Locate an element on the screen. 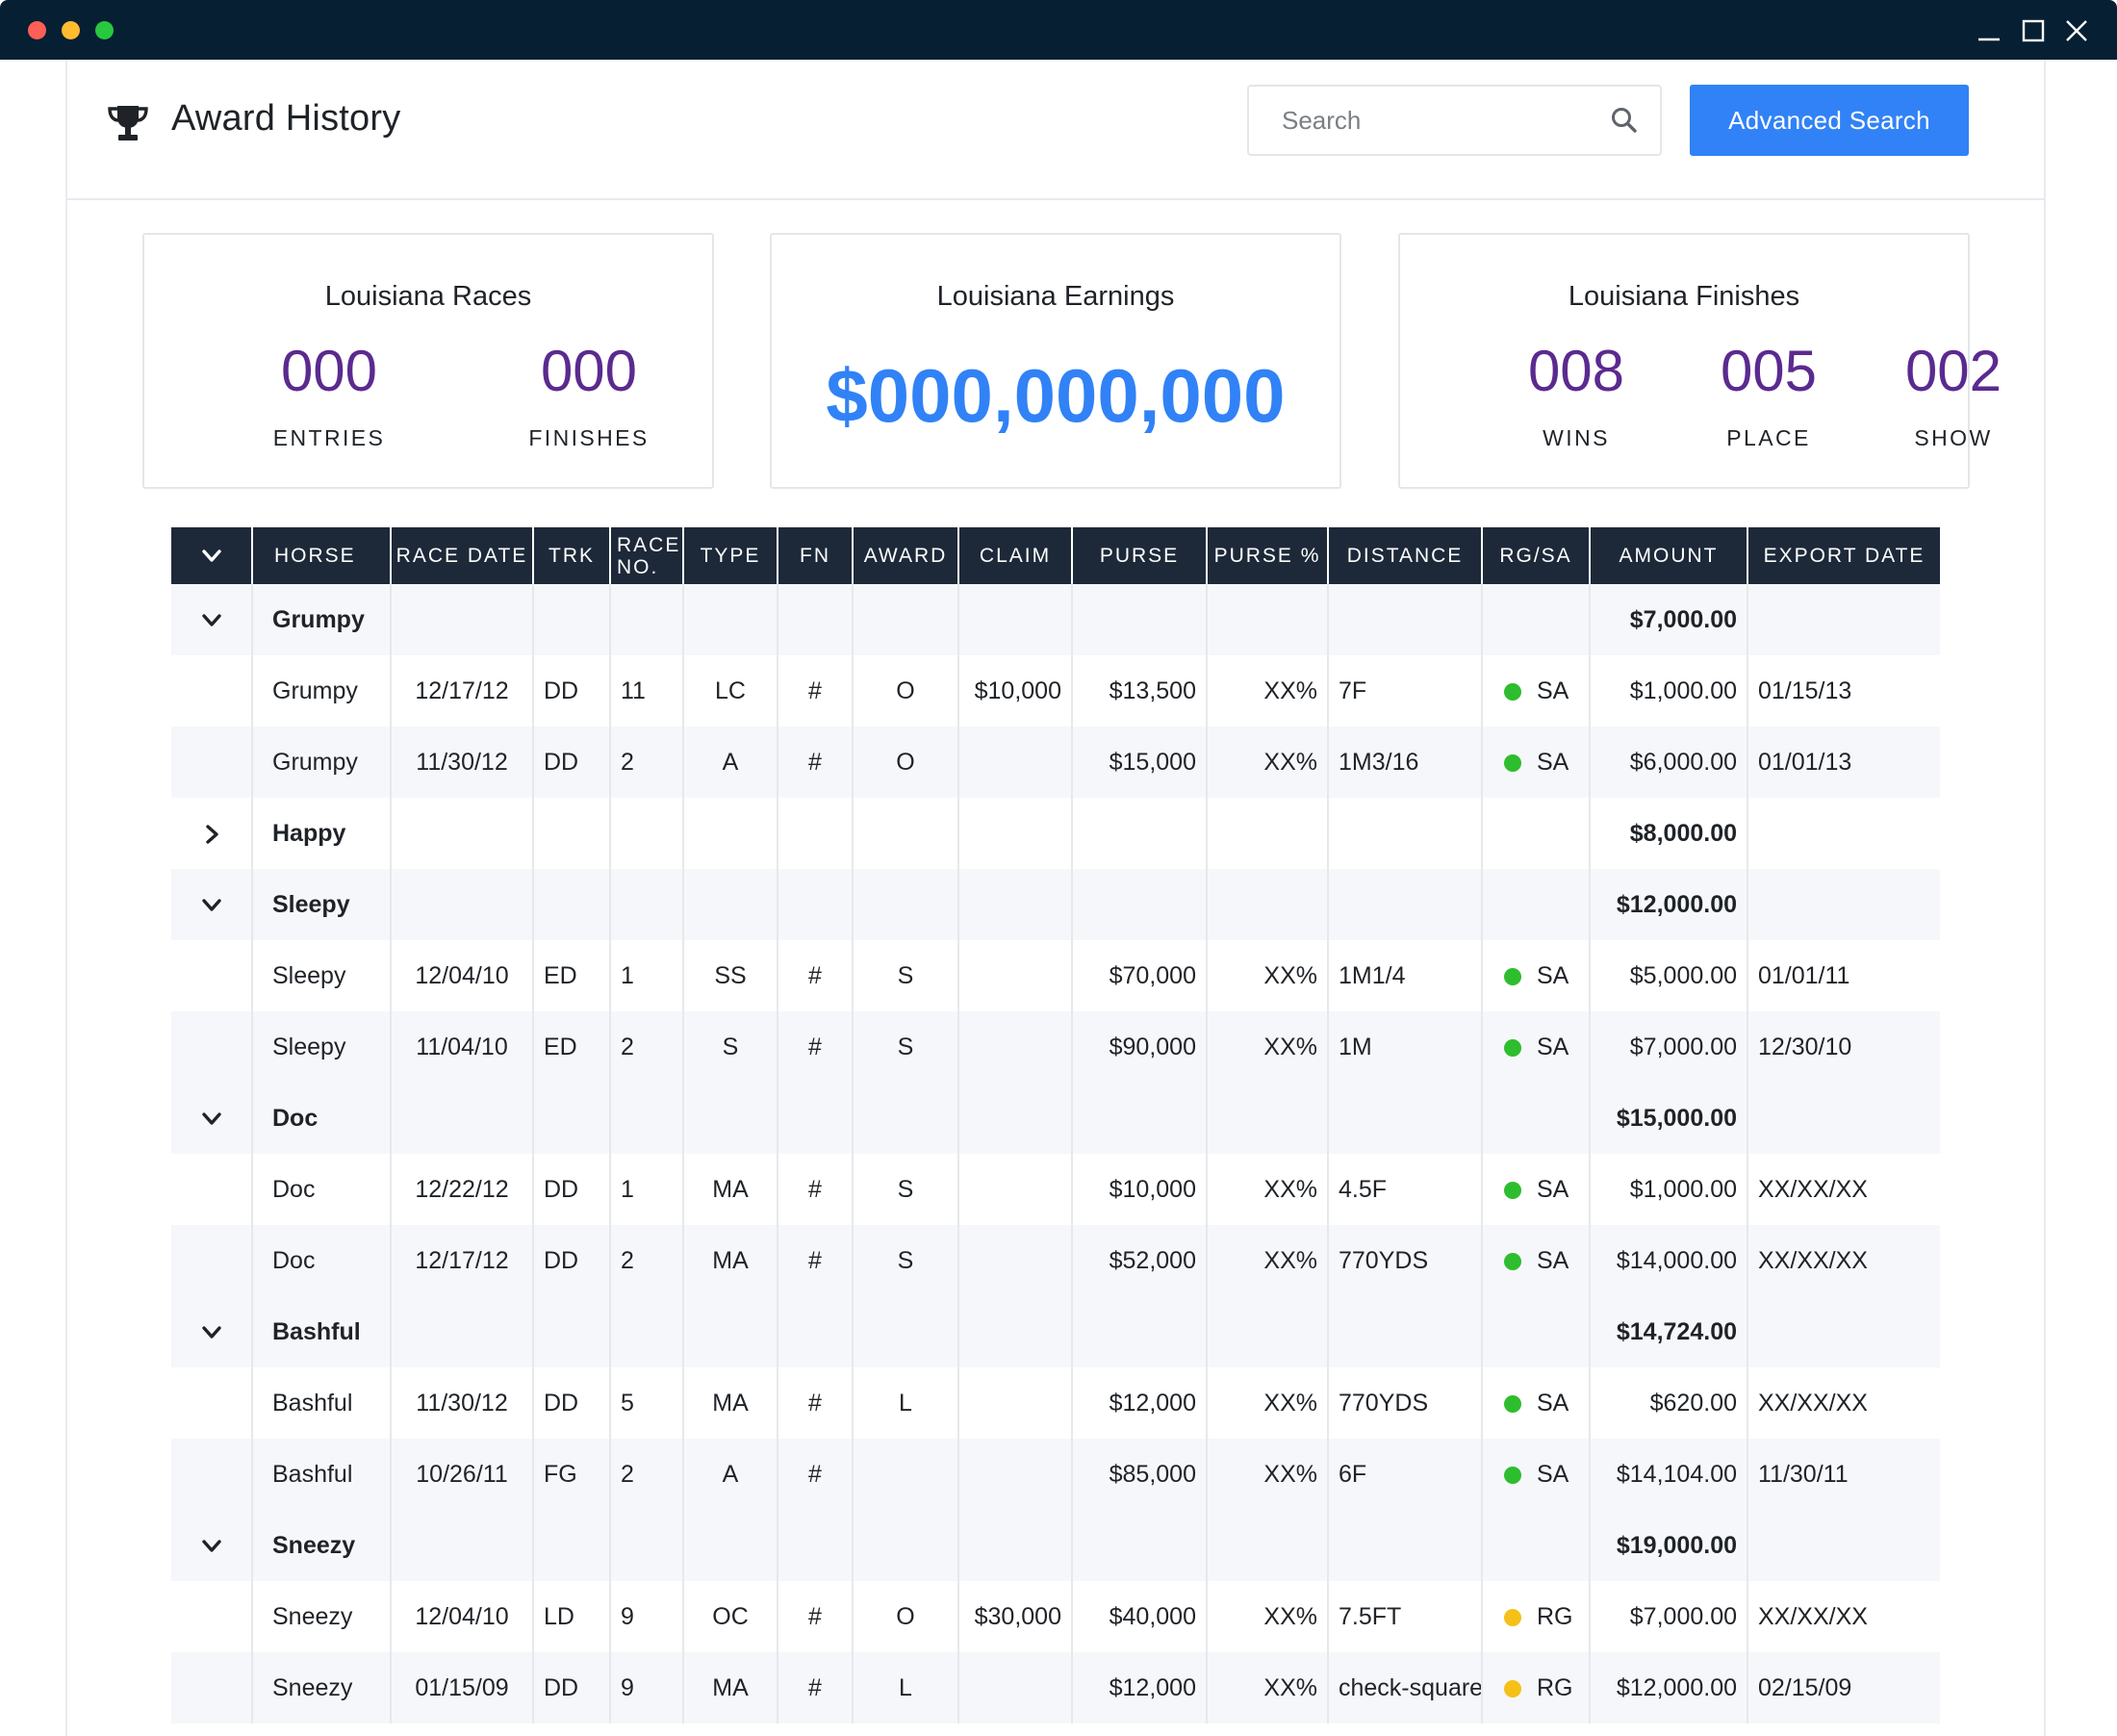 The image size is (2117, 1736). col-race-no: RACE NO. is located at coordinates (647, 555).